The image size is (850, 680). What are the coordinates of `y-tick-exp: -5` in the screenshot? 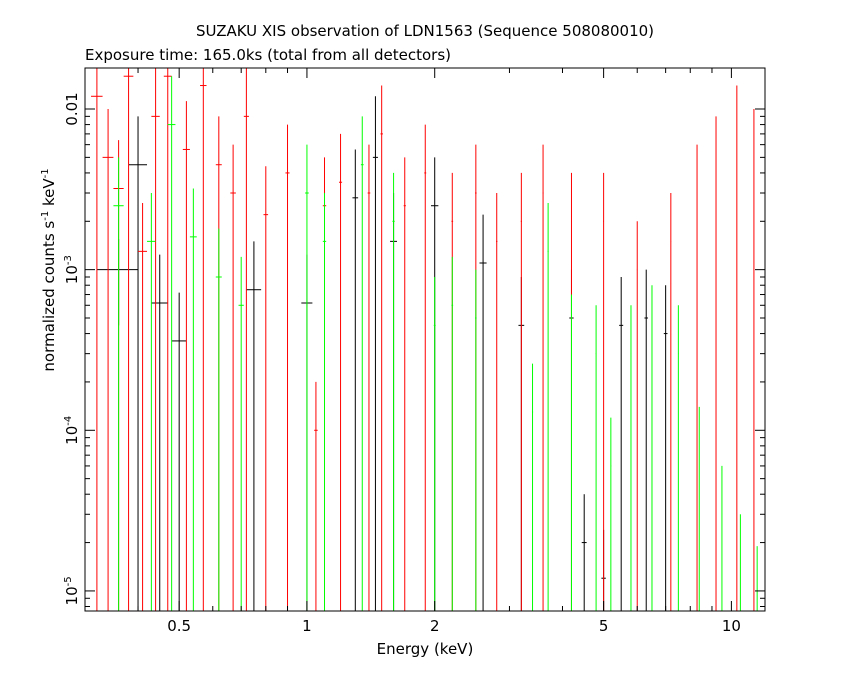 It's located at (68, 581).